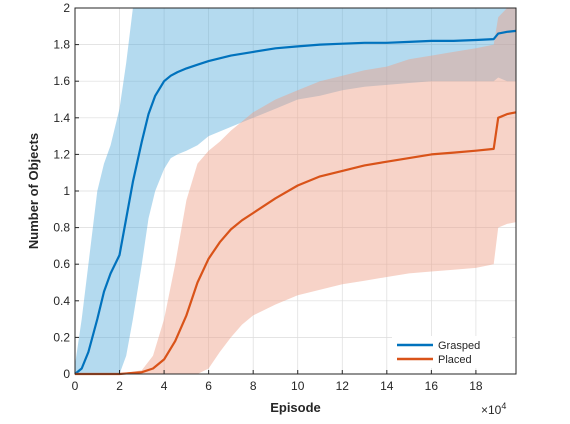 The height and width of the screenshot is (424, 570). What do you see at coordinates (66, 191) in the screenshot?
I see `y-tick-label: 1` at bounding box center [66, 191].